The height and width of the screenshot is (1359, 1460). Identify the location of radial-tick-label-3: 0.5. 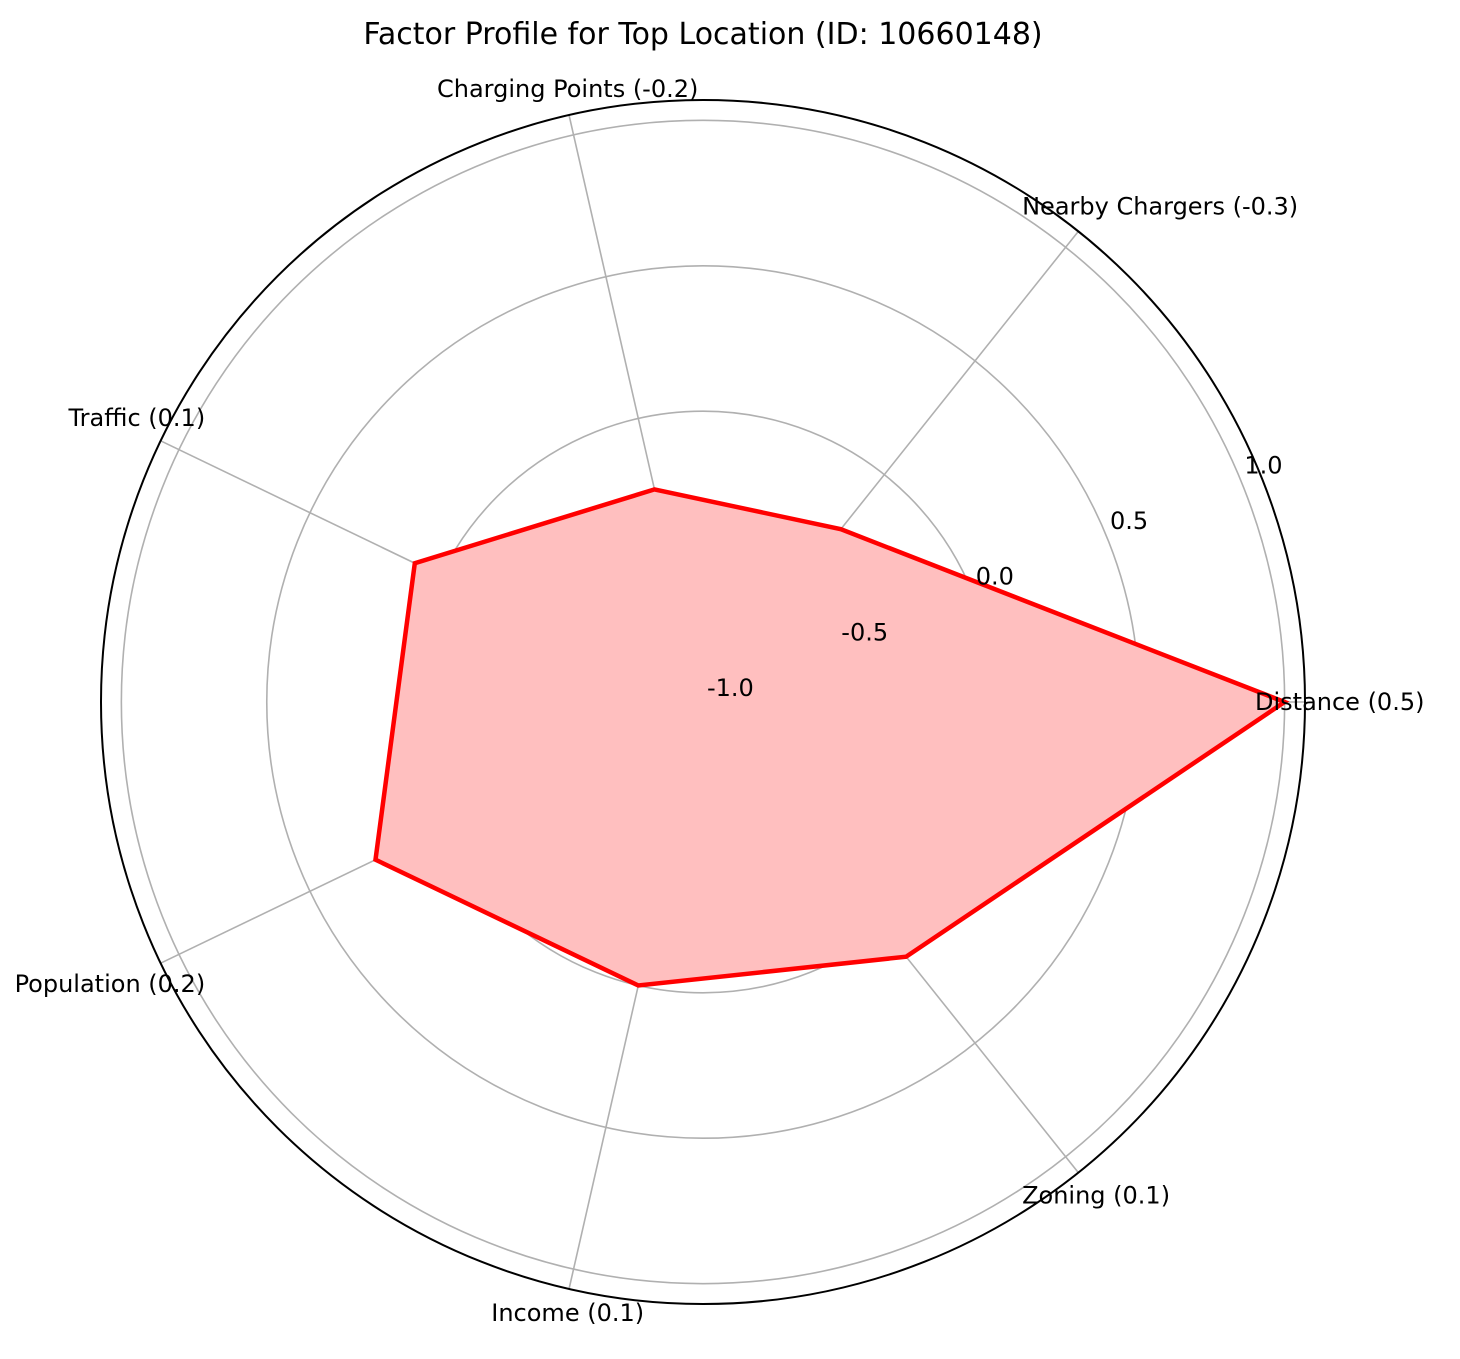
(1129, 521).